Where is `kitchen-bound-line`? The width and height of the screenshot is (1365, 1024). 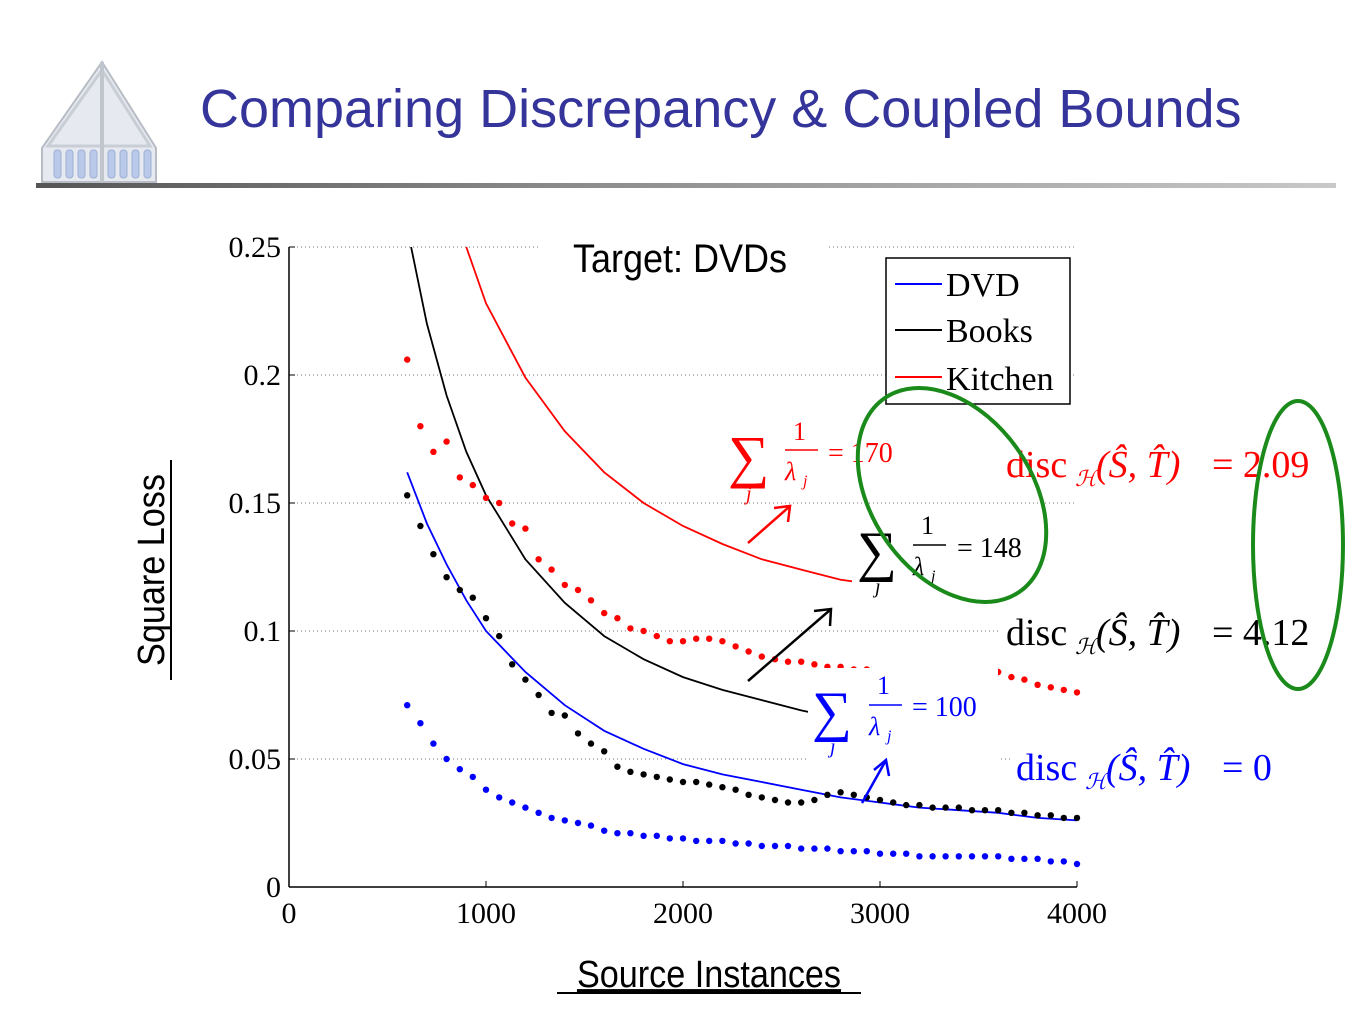 kitchen-bound-line is located at coordinates (663, 415).